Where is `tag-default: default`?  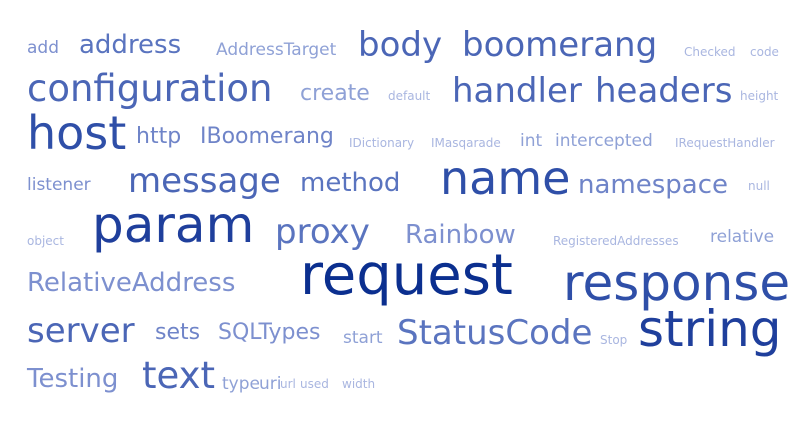 tag-default: default is located at coordinates (409, 96).